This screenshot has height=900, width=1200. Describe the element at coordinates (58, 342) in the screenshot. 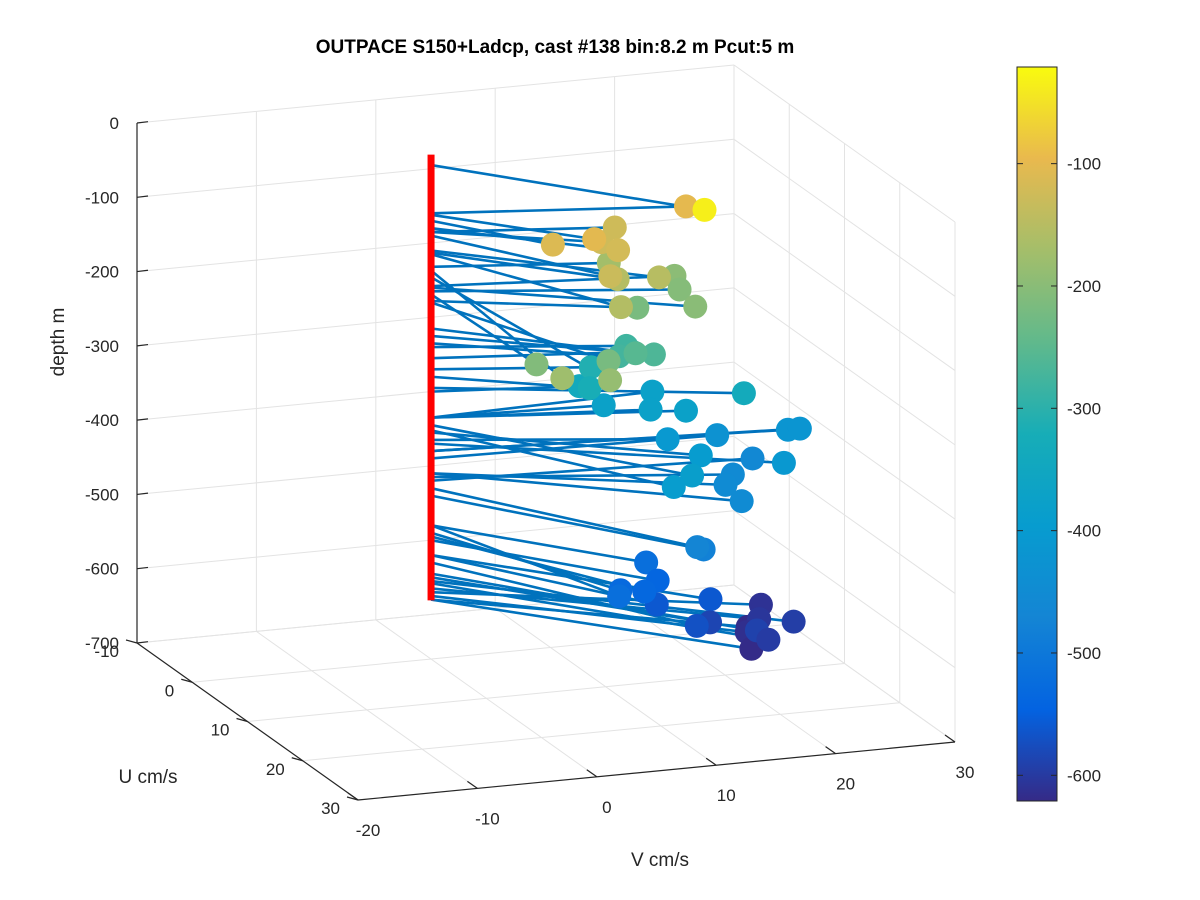

I see `z-axis-label: depth m` at that location.